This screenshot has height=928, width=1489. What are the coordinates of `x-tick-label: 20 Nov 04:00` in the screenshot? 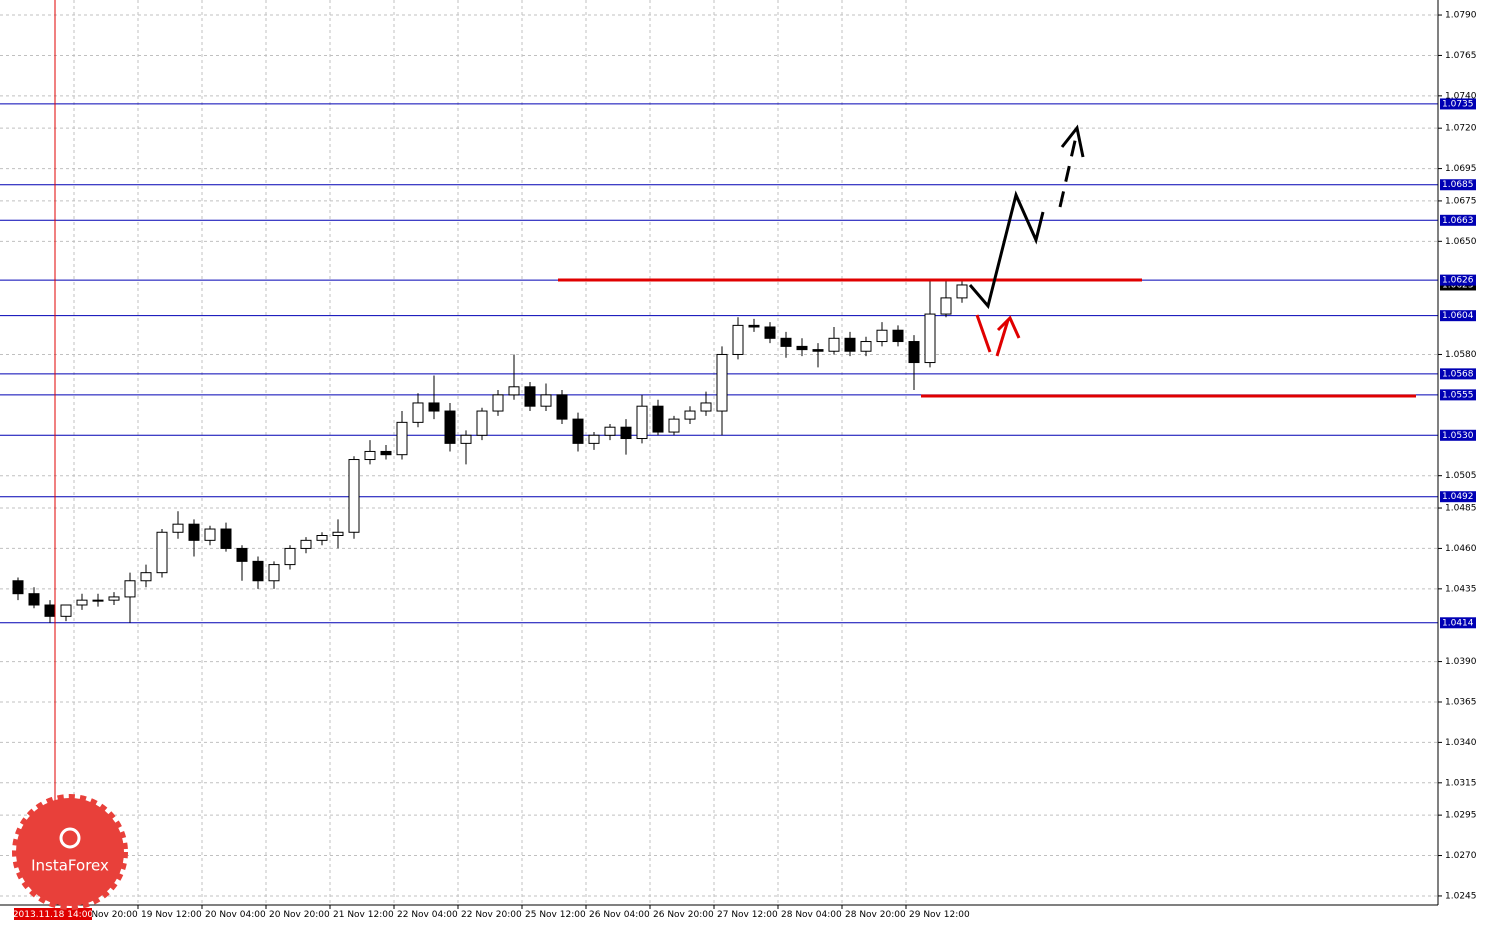 It's located at (235, 915).